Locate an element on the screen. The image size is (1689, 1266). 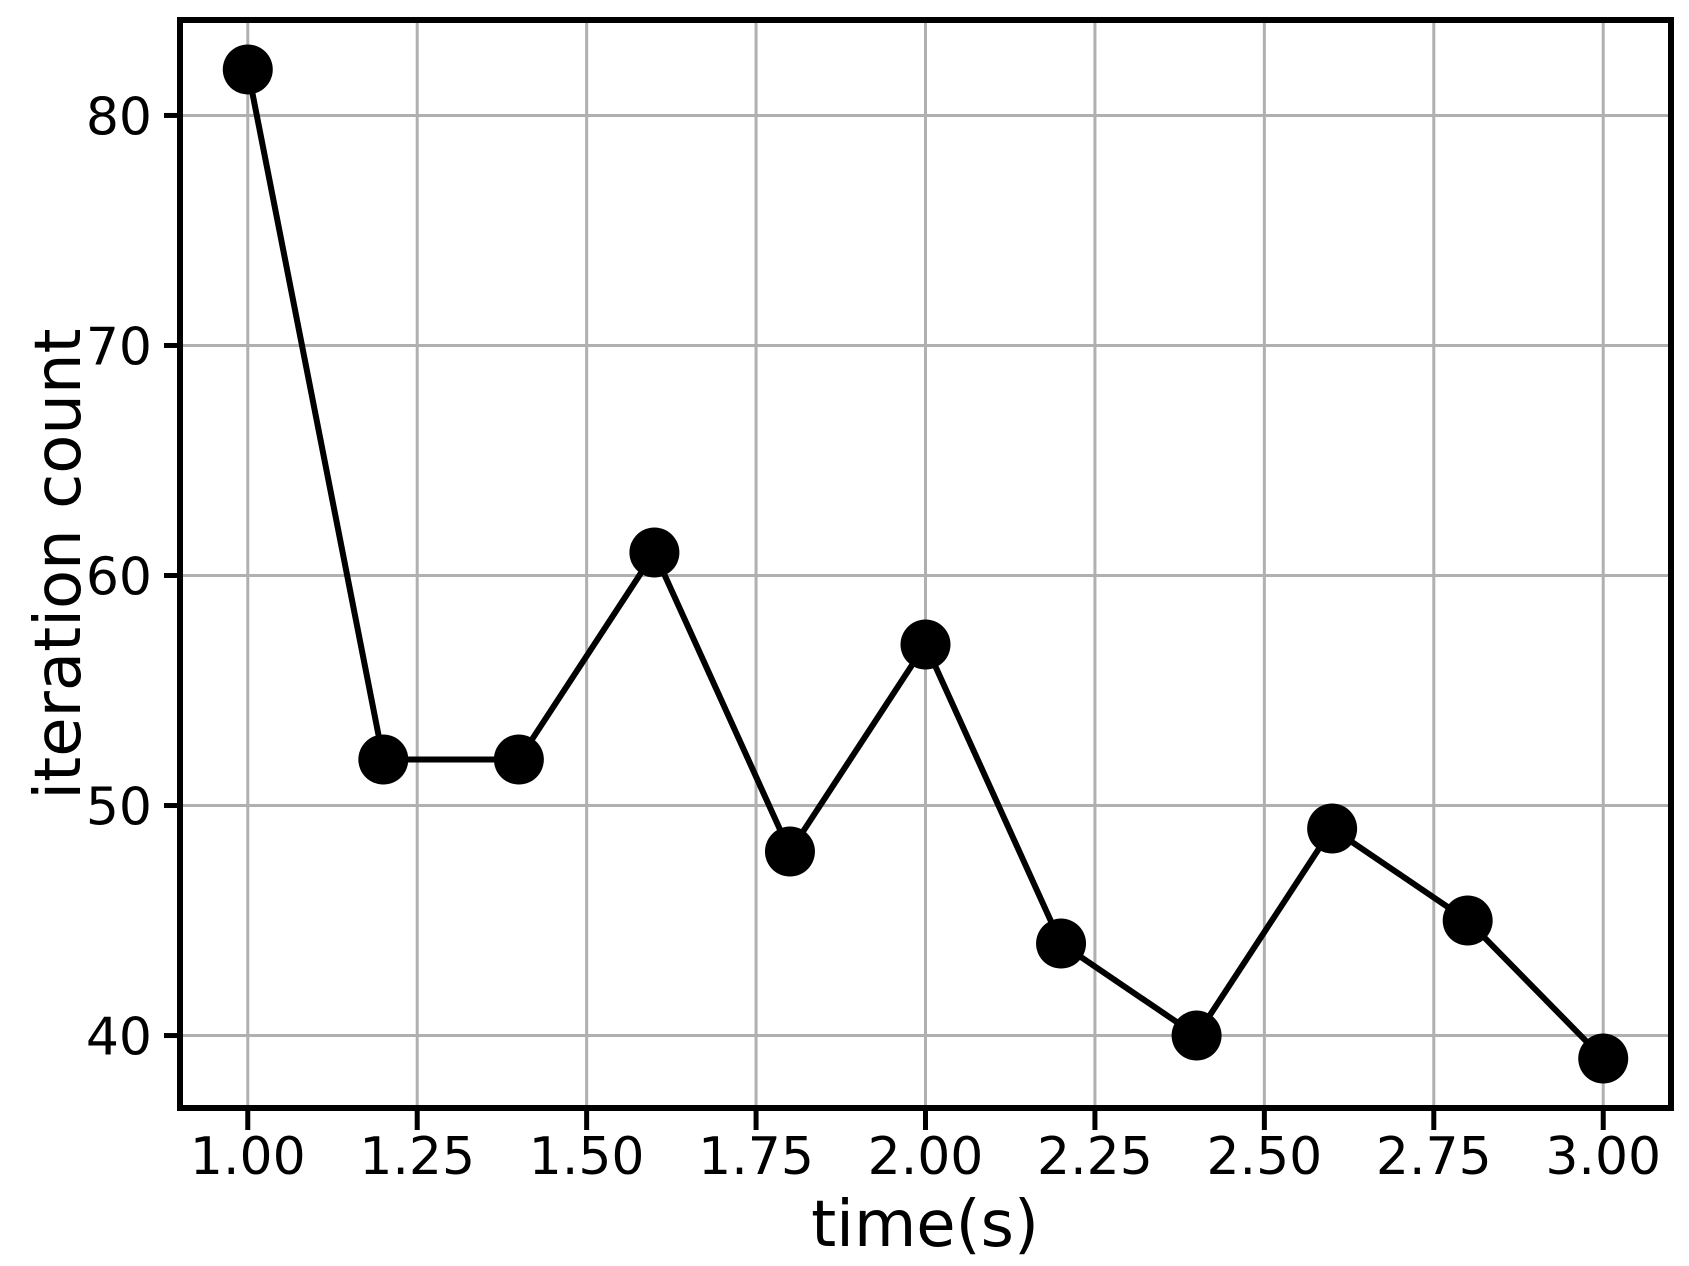
y-axis-label: iteration count is located at coordinates (59, 563).